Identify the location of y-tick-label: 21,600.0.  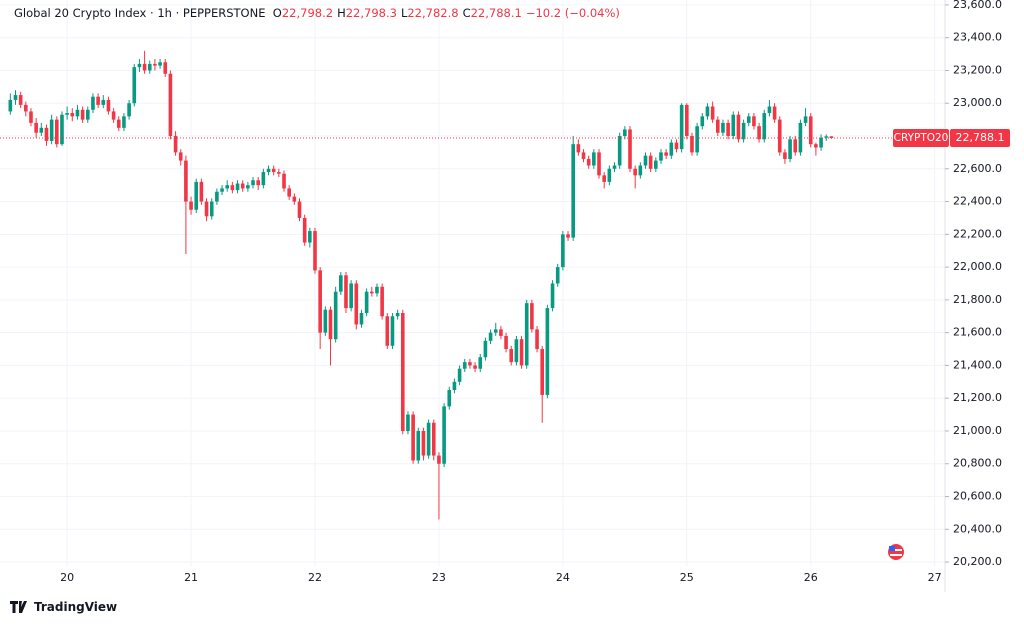
(977, 332).